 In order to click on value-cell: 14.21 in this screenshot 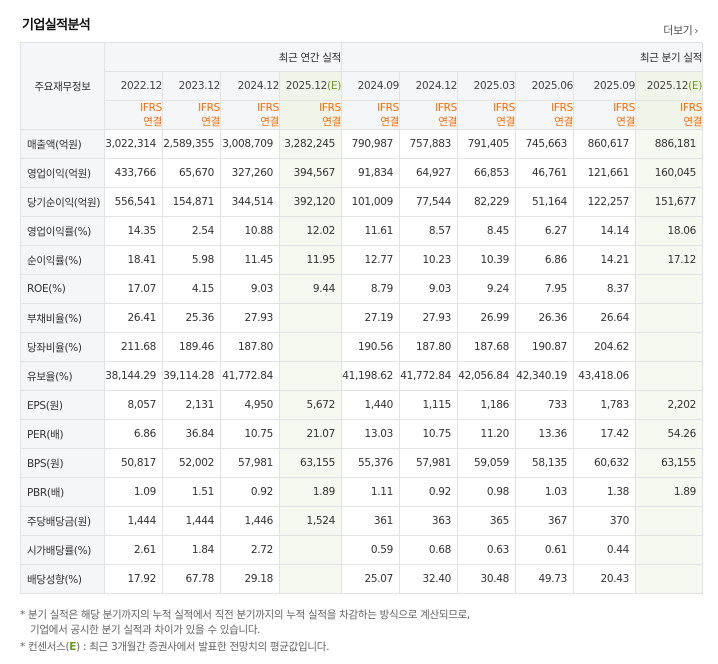, I will do `click(604, 260)`.